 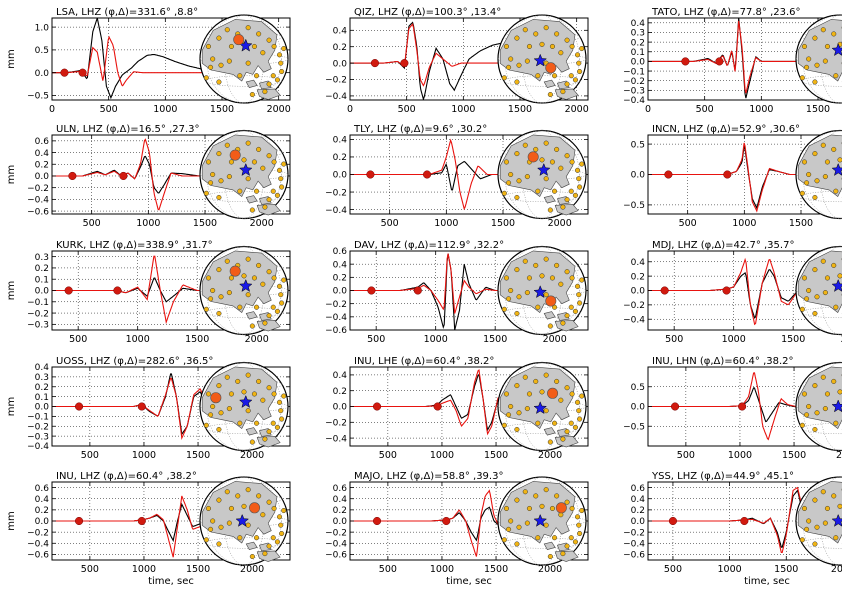 What do you see at coordinates (42, 28) in the screenshot?
I see `ytick-label-0-3: 1.0` at bounding box center [42, 28].